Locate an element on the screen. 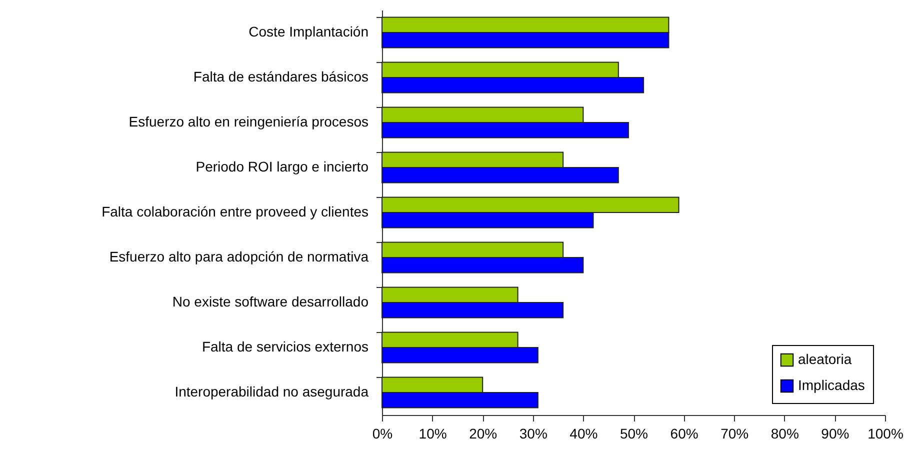 The width and height of the screenshot is (904, 461). y-tick-label: No existe software desarrollado is located at coordinates (270, 302).